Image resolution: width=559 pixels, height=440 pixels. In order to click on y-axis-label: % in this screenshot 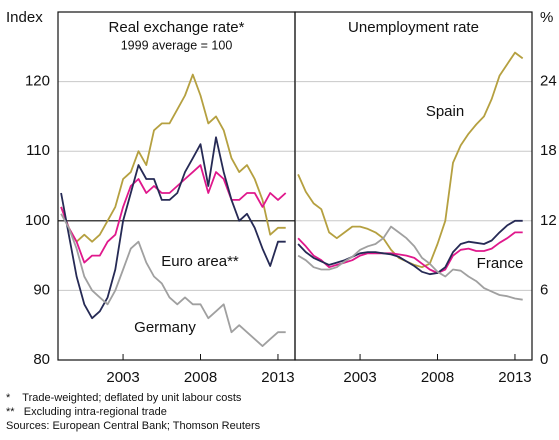, I will do `click(546, 17)`.